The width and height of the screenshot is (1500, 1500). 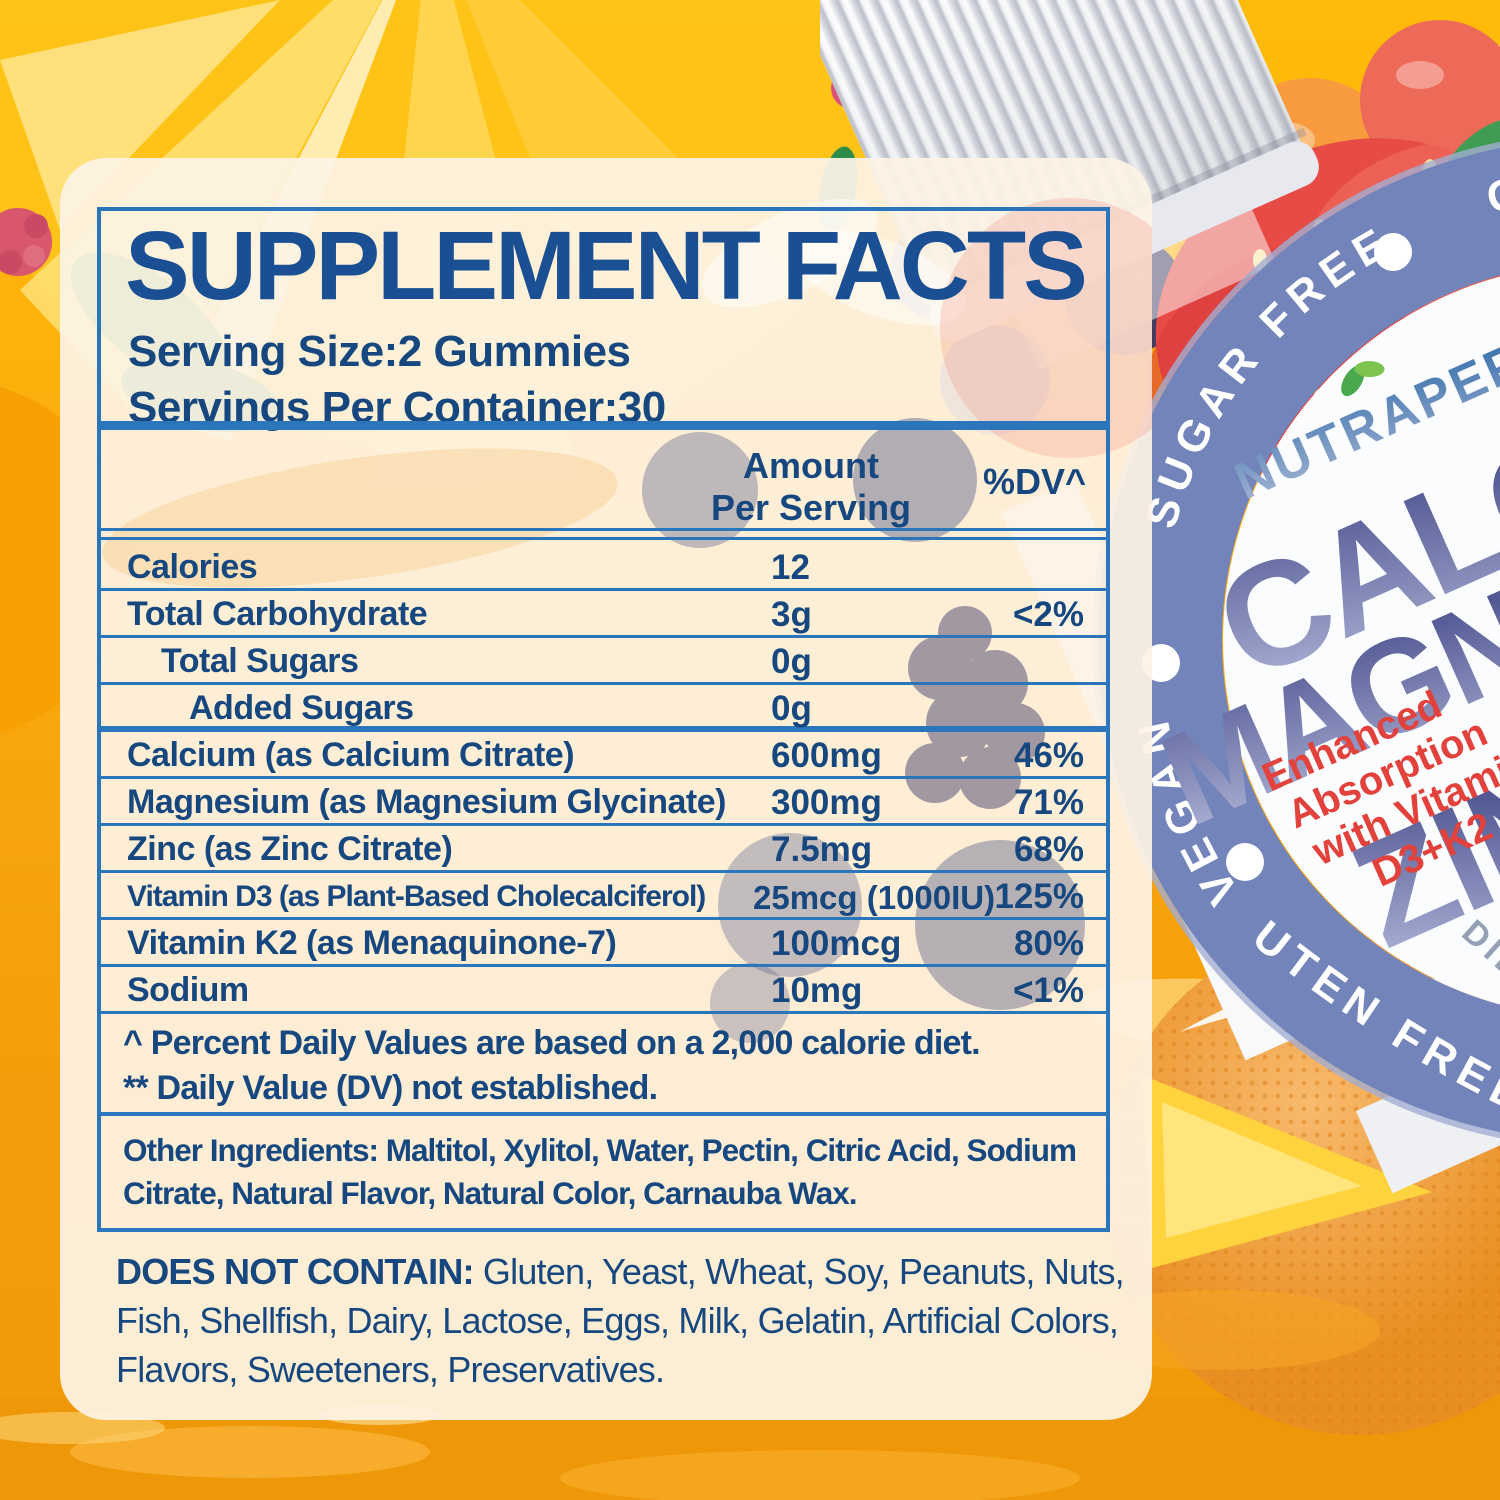 I want to click on does-not-contain-label: DOES NOT CONTAIN:, so click(x=295, y=1271).